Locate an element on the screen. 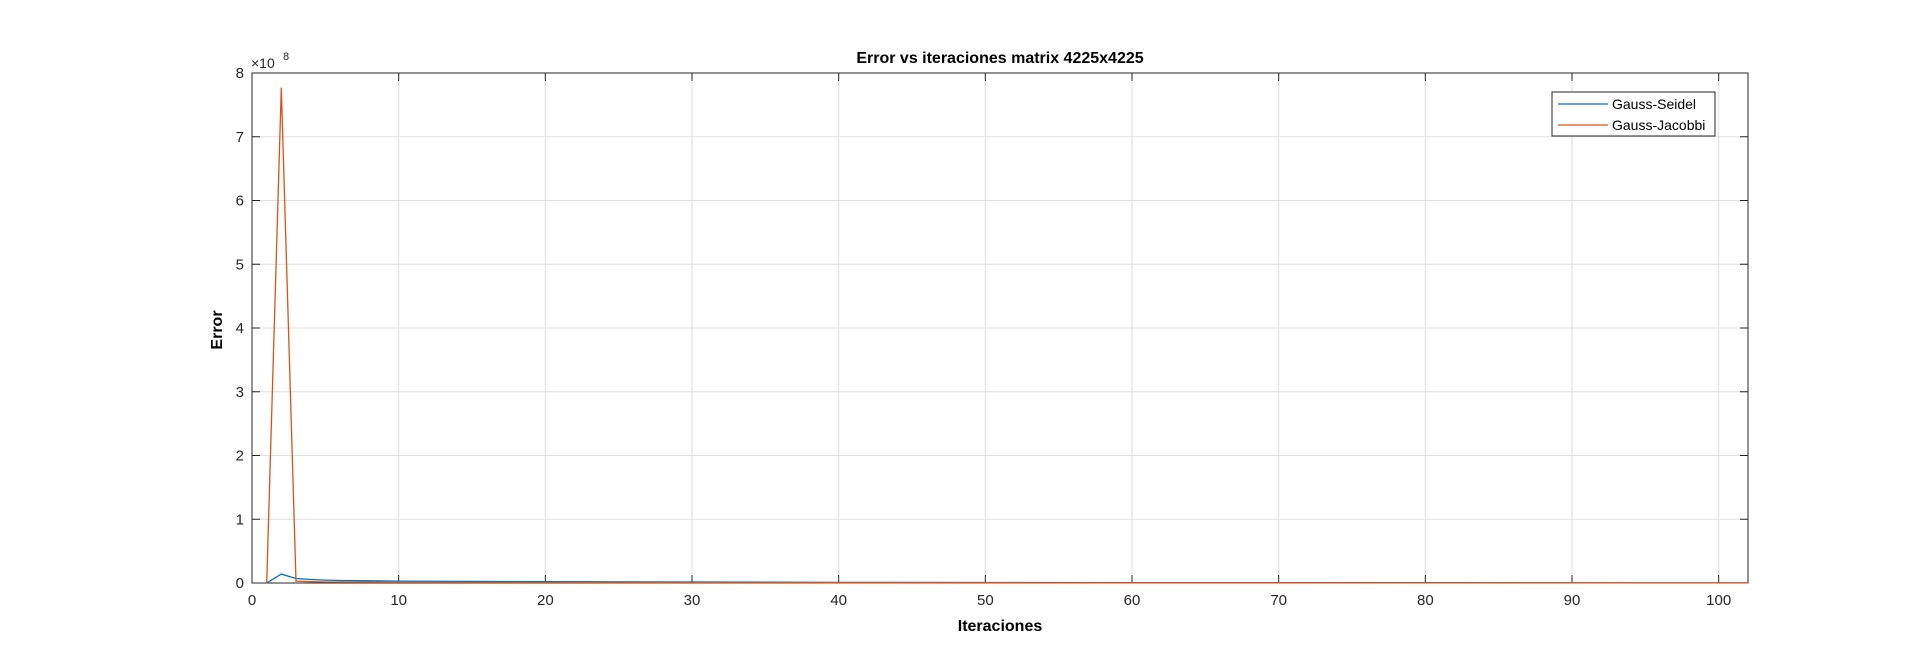 The height and width of the screenshot is (657, 1920). y-tick-label: 2 is located at coordinates (240, 456).